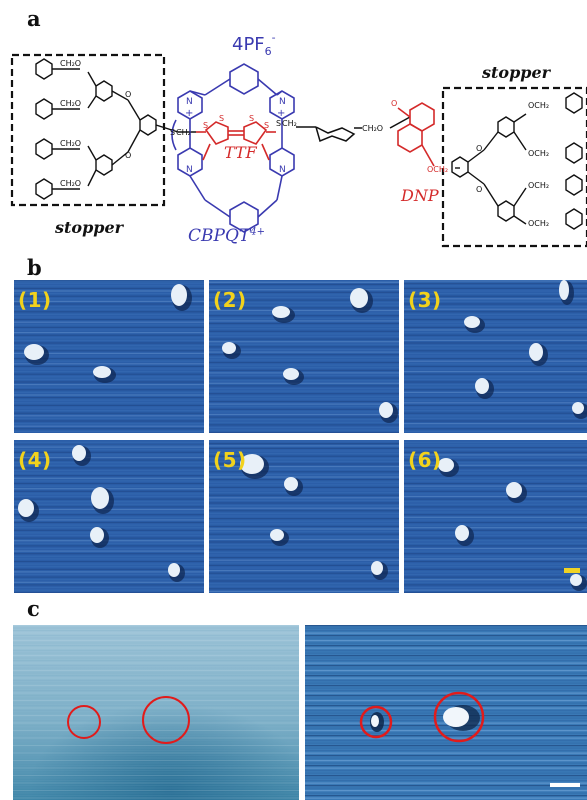 This screenshot has height=800, width=587. What do you see at coordinates (419, 195) in the screenshot?
I see `dnp-label: DNP` at bounding box center [419, 195].